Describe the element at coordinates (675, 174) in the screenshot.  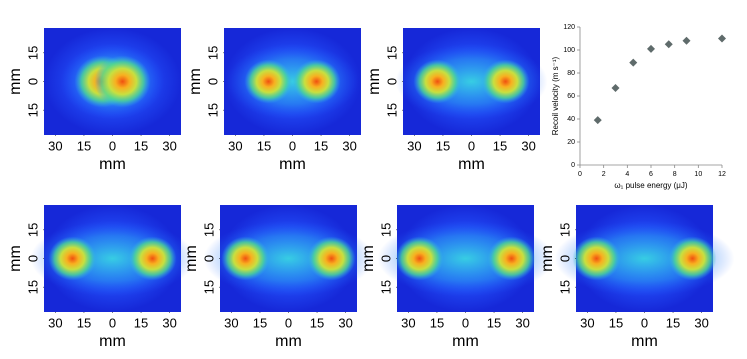
I see `x-tick-label: 8` at that location.